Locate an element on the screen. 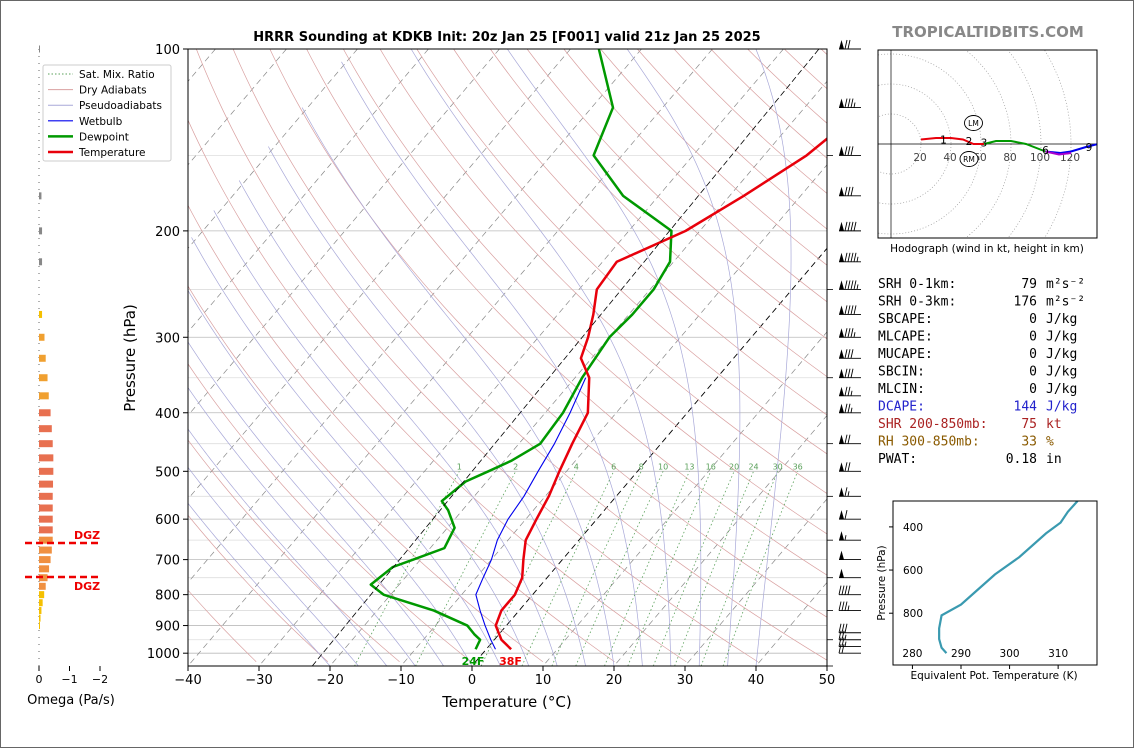 Image resolution: width=1134 pixels, height=748 pixels. hodograph-frame is located at coordinates (987, 144).